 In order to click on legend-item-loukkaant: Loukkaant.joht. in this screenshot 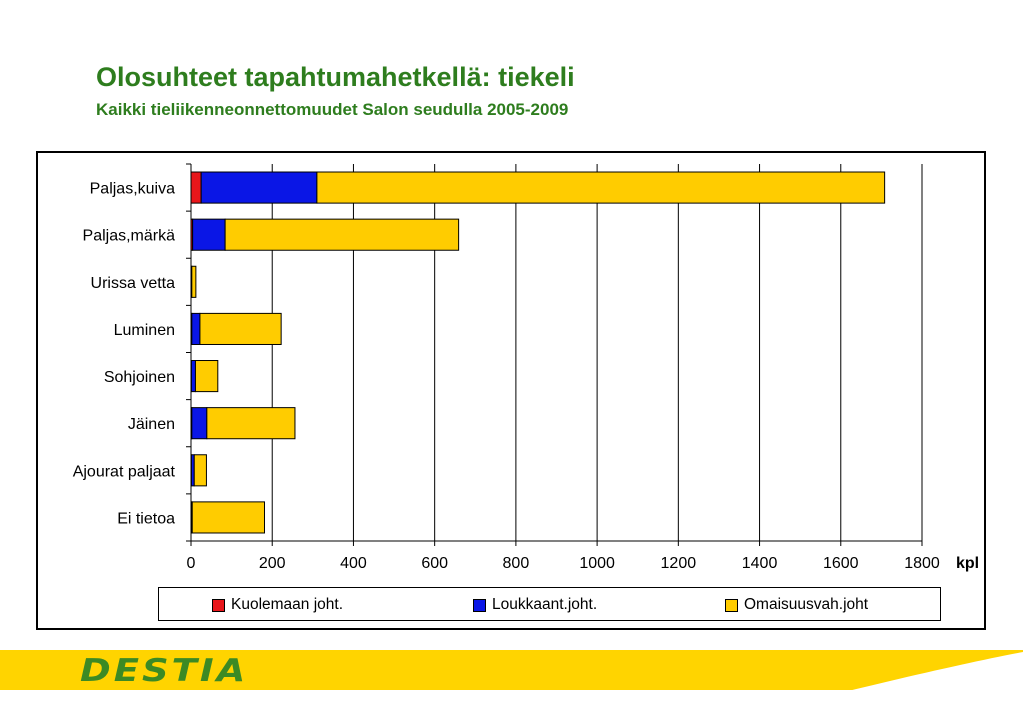, I will do `click(535, 605)`.